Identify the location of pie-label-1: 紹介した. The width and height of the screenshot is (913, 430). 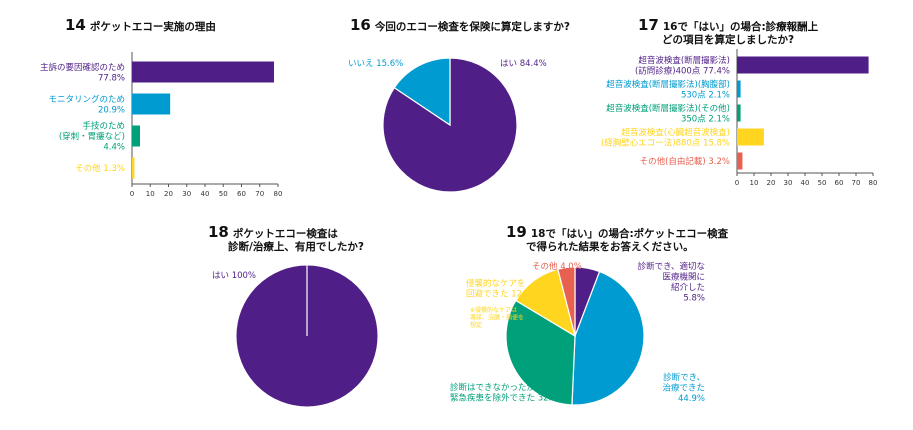
(688, 287).